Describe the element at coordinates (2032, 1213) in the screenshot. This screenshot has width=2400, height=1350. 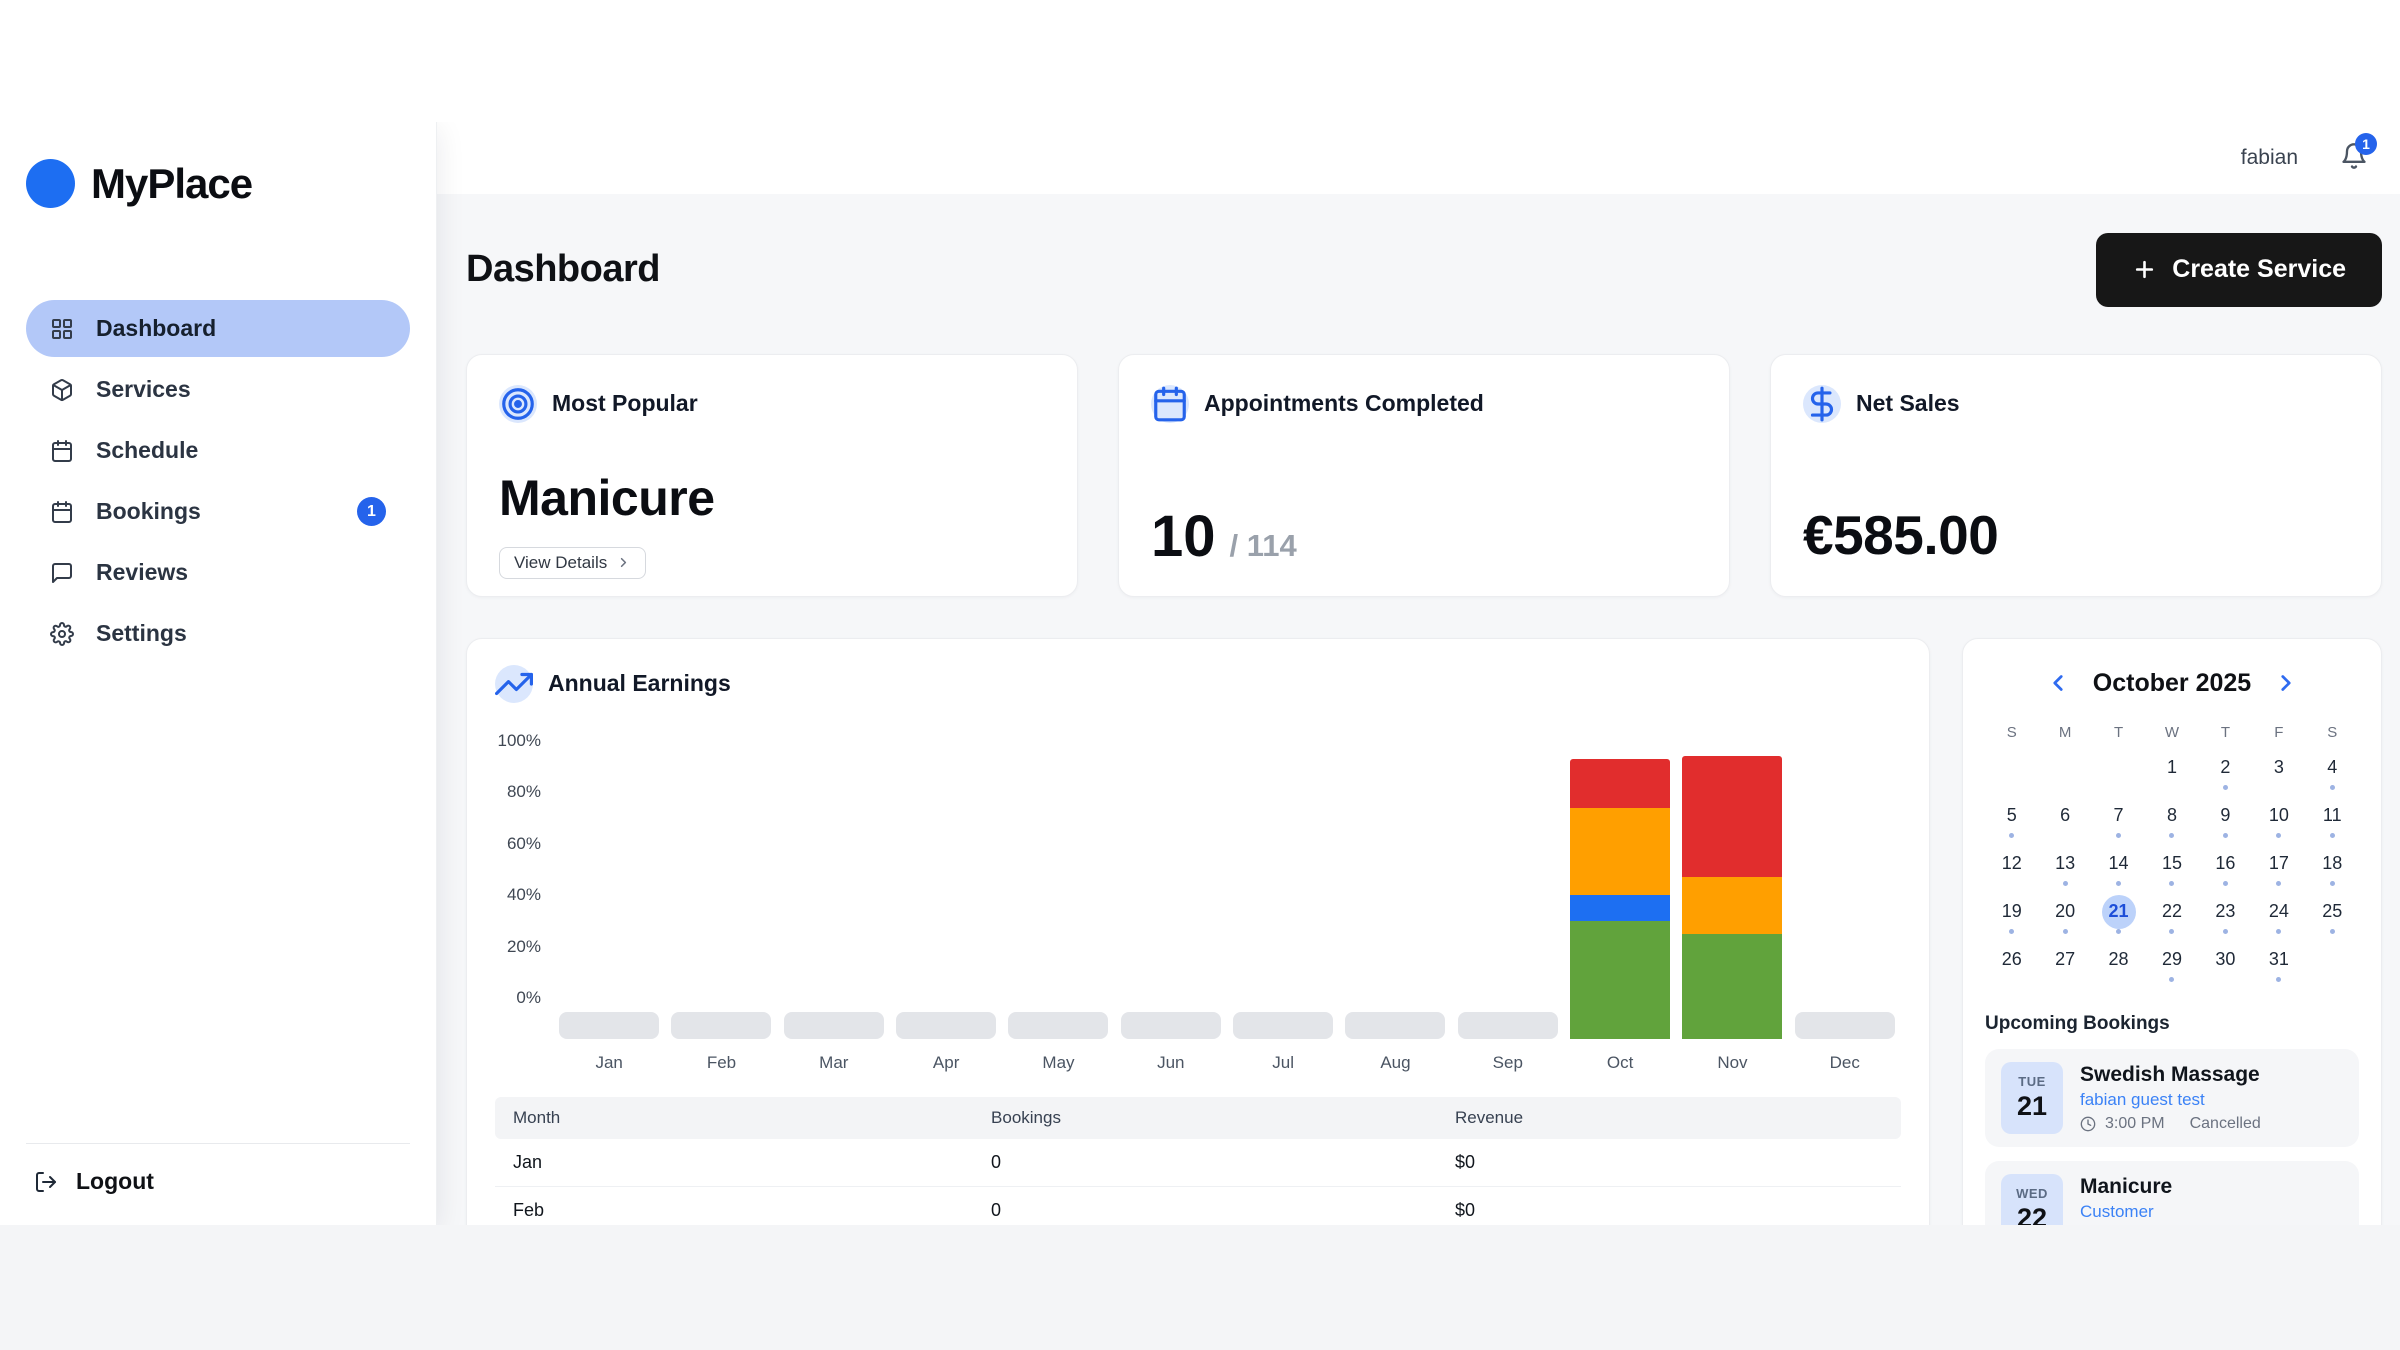
I see `booking-day: 22` at that location.